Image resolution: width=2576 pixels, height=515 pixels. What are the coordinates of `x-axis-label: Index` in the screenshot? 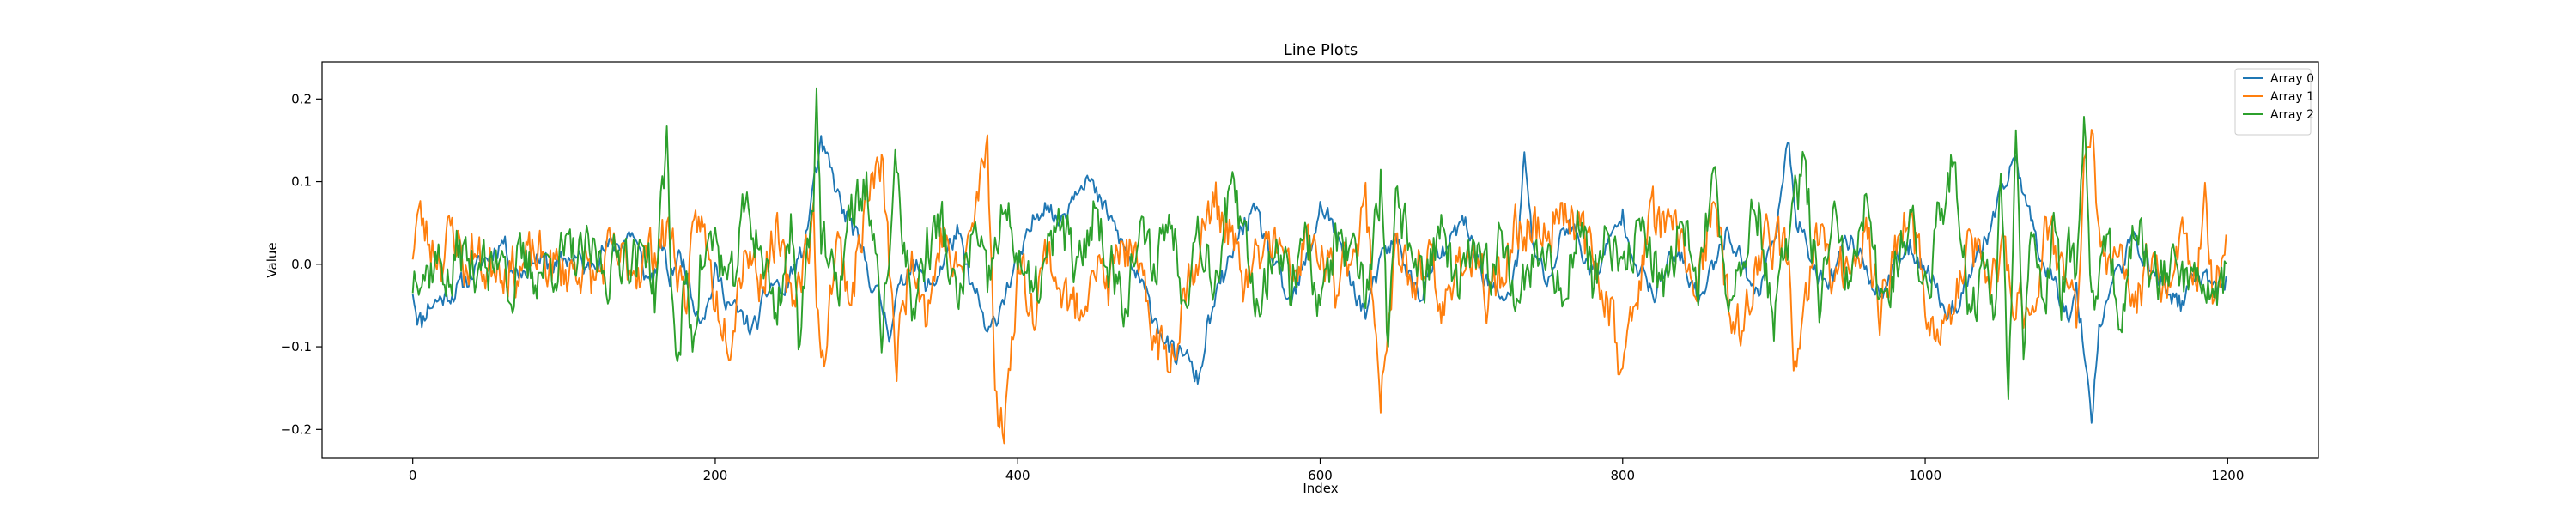 It's located at (1320, 488).